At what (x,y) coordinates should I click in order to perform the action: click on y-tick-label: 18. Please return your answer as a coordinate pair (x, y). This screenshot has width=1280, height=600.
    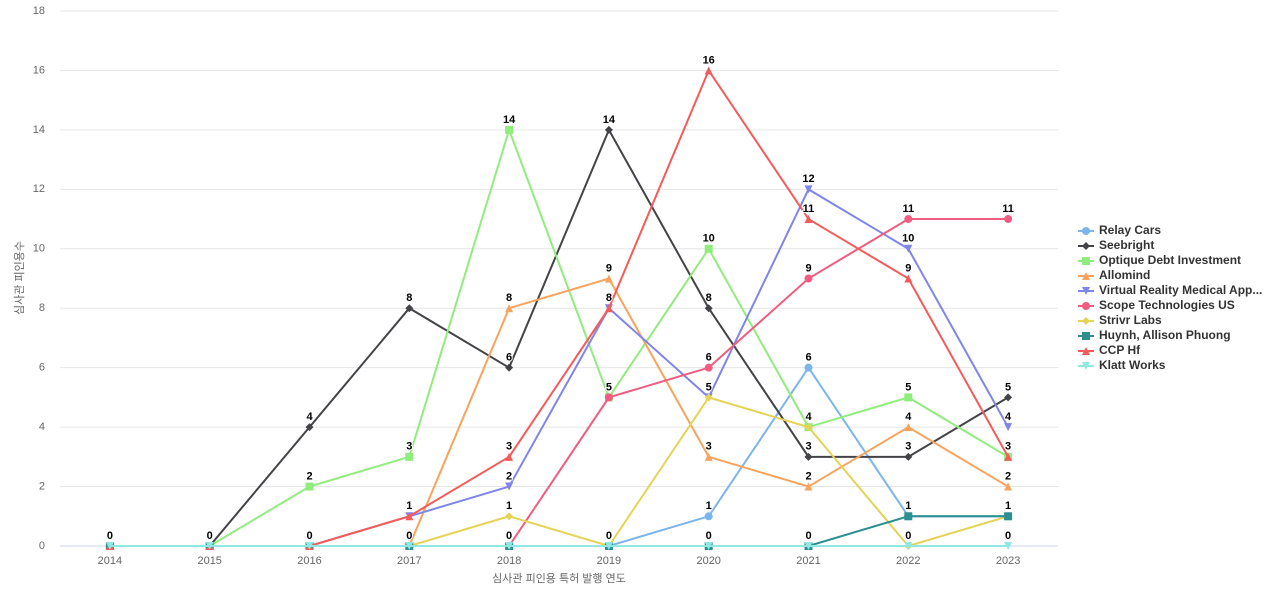
    Looking at the image, I should click on (39, 11).